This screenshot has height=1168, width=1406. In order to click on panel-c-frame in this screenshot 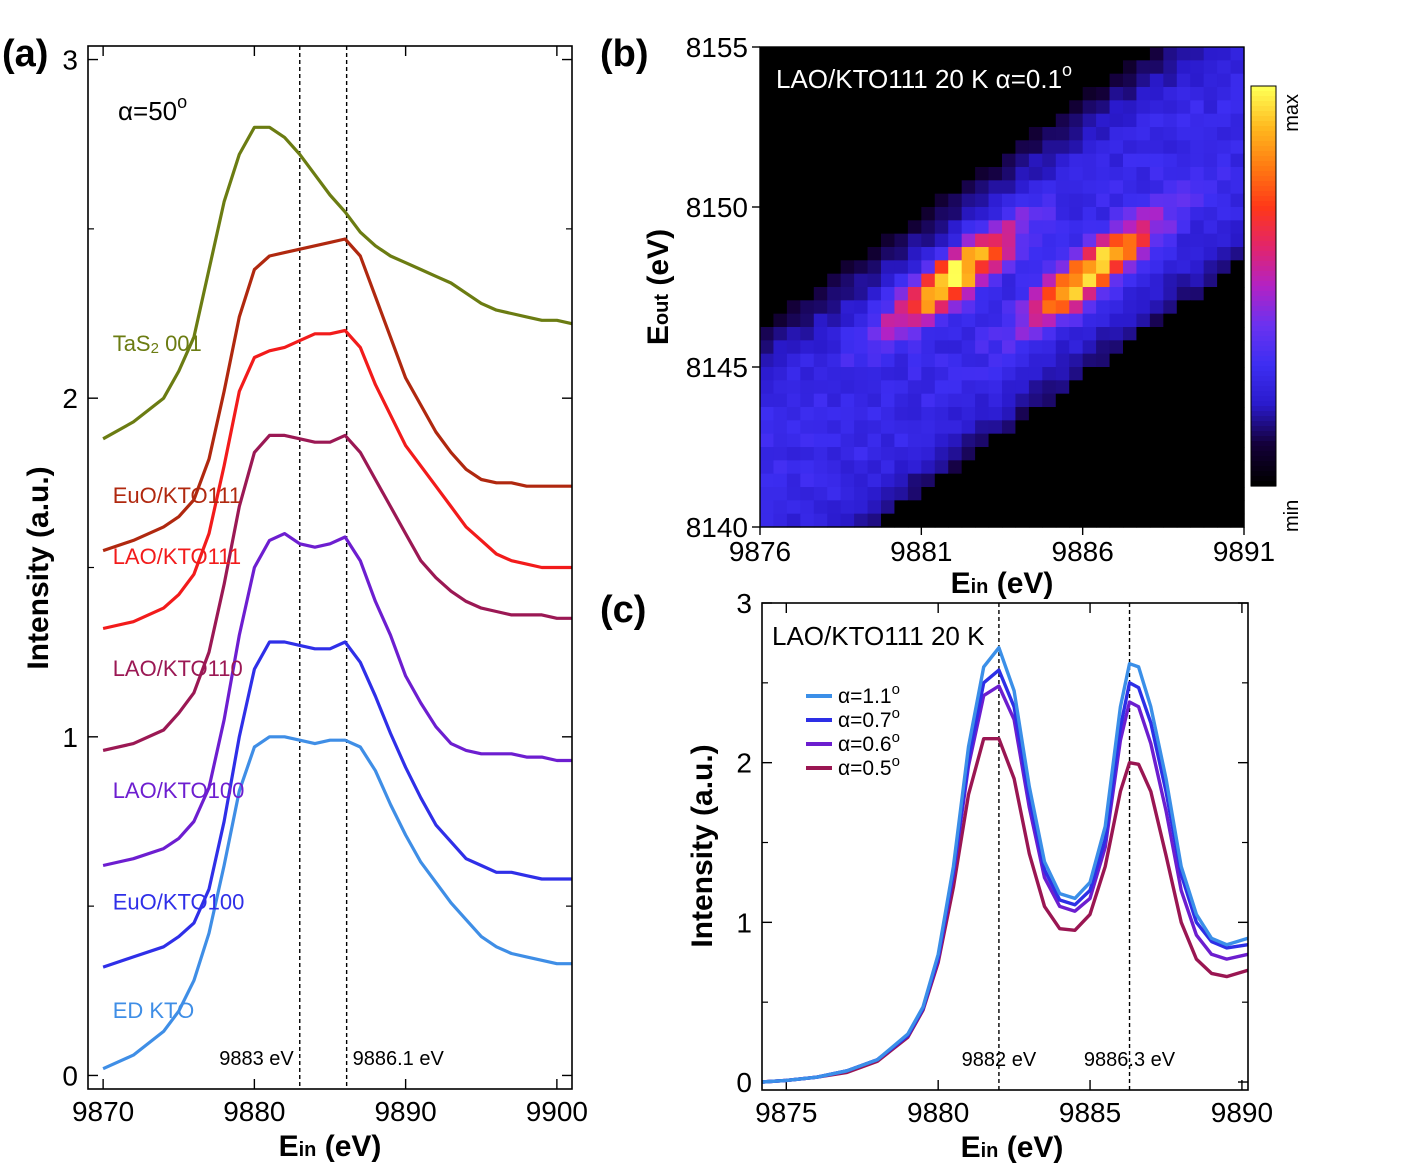, I will do `click(1005, 846)`.